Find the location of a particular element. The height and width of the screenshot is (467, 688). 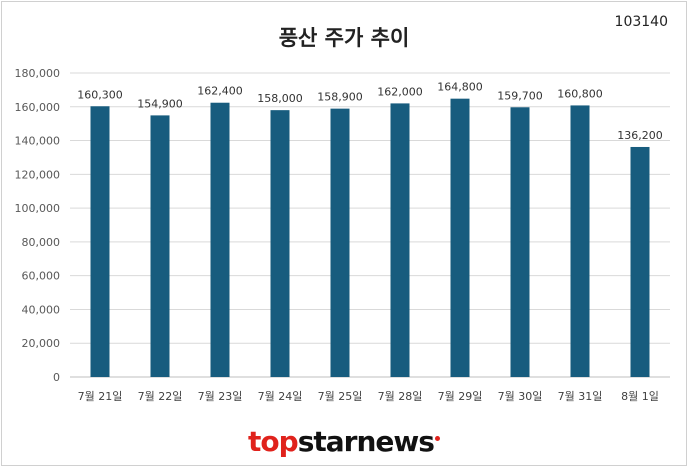

x-tick-label: 7월 21일 is located at coordinates (100, 396).